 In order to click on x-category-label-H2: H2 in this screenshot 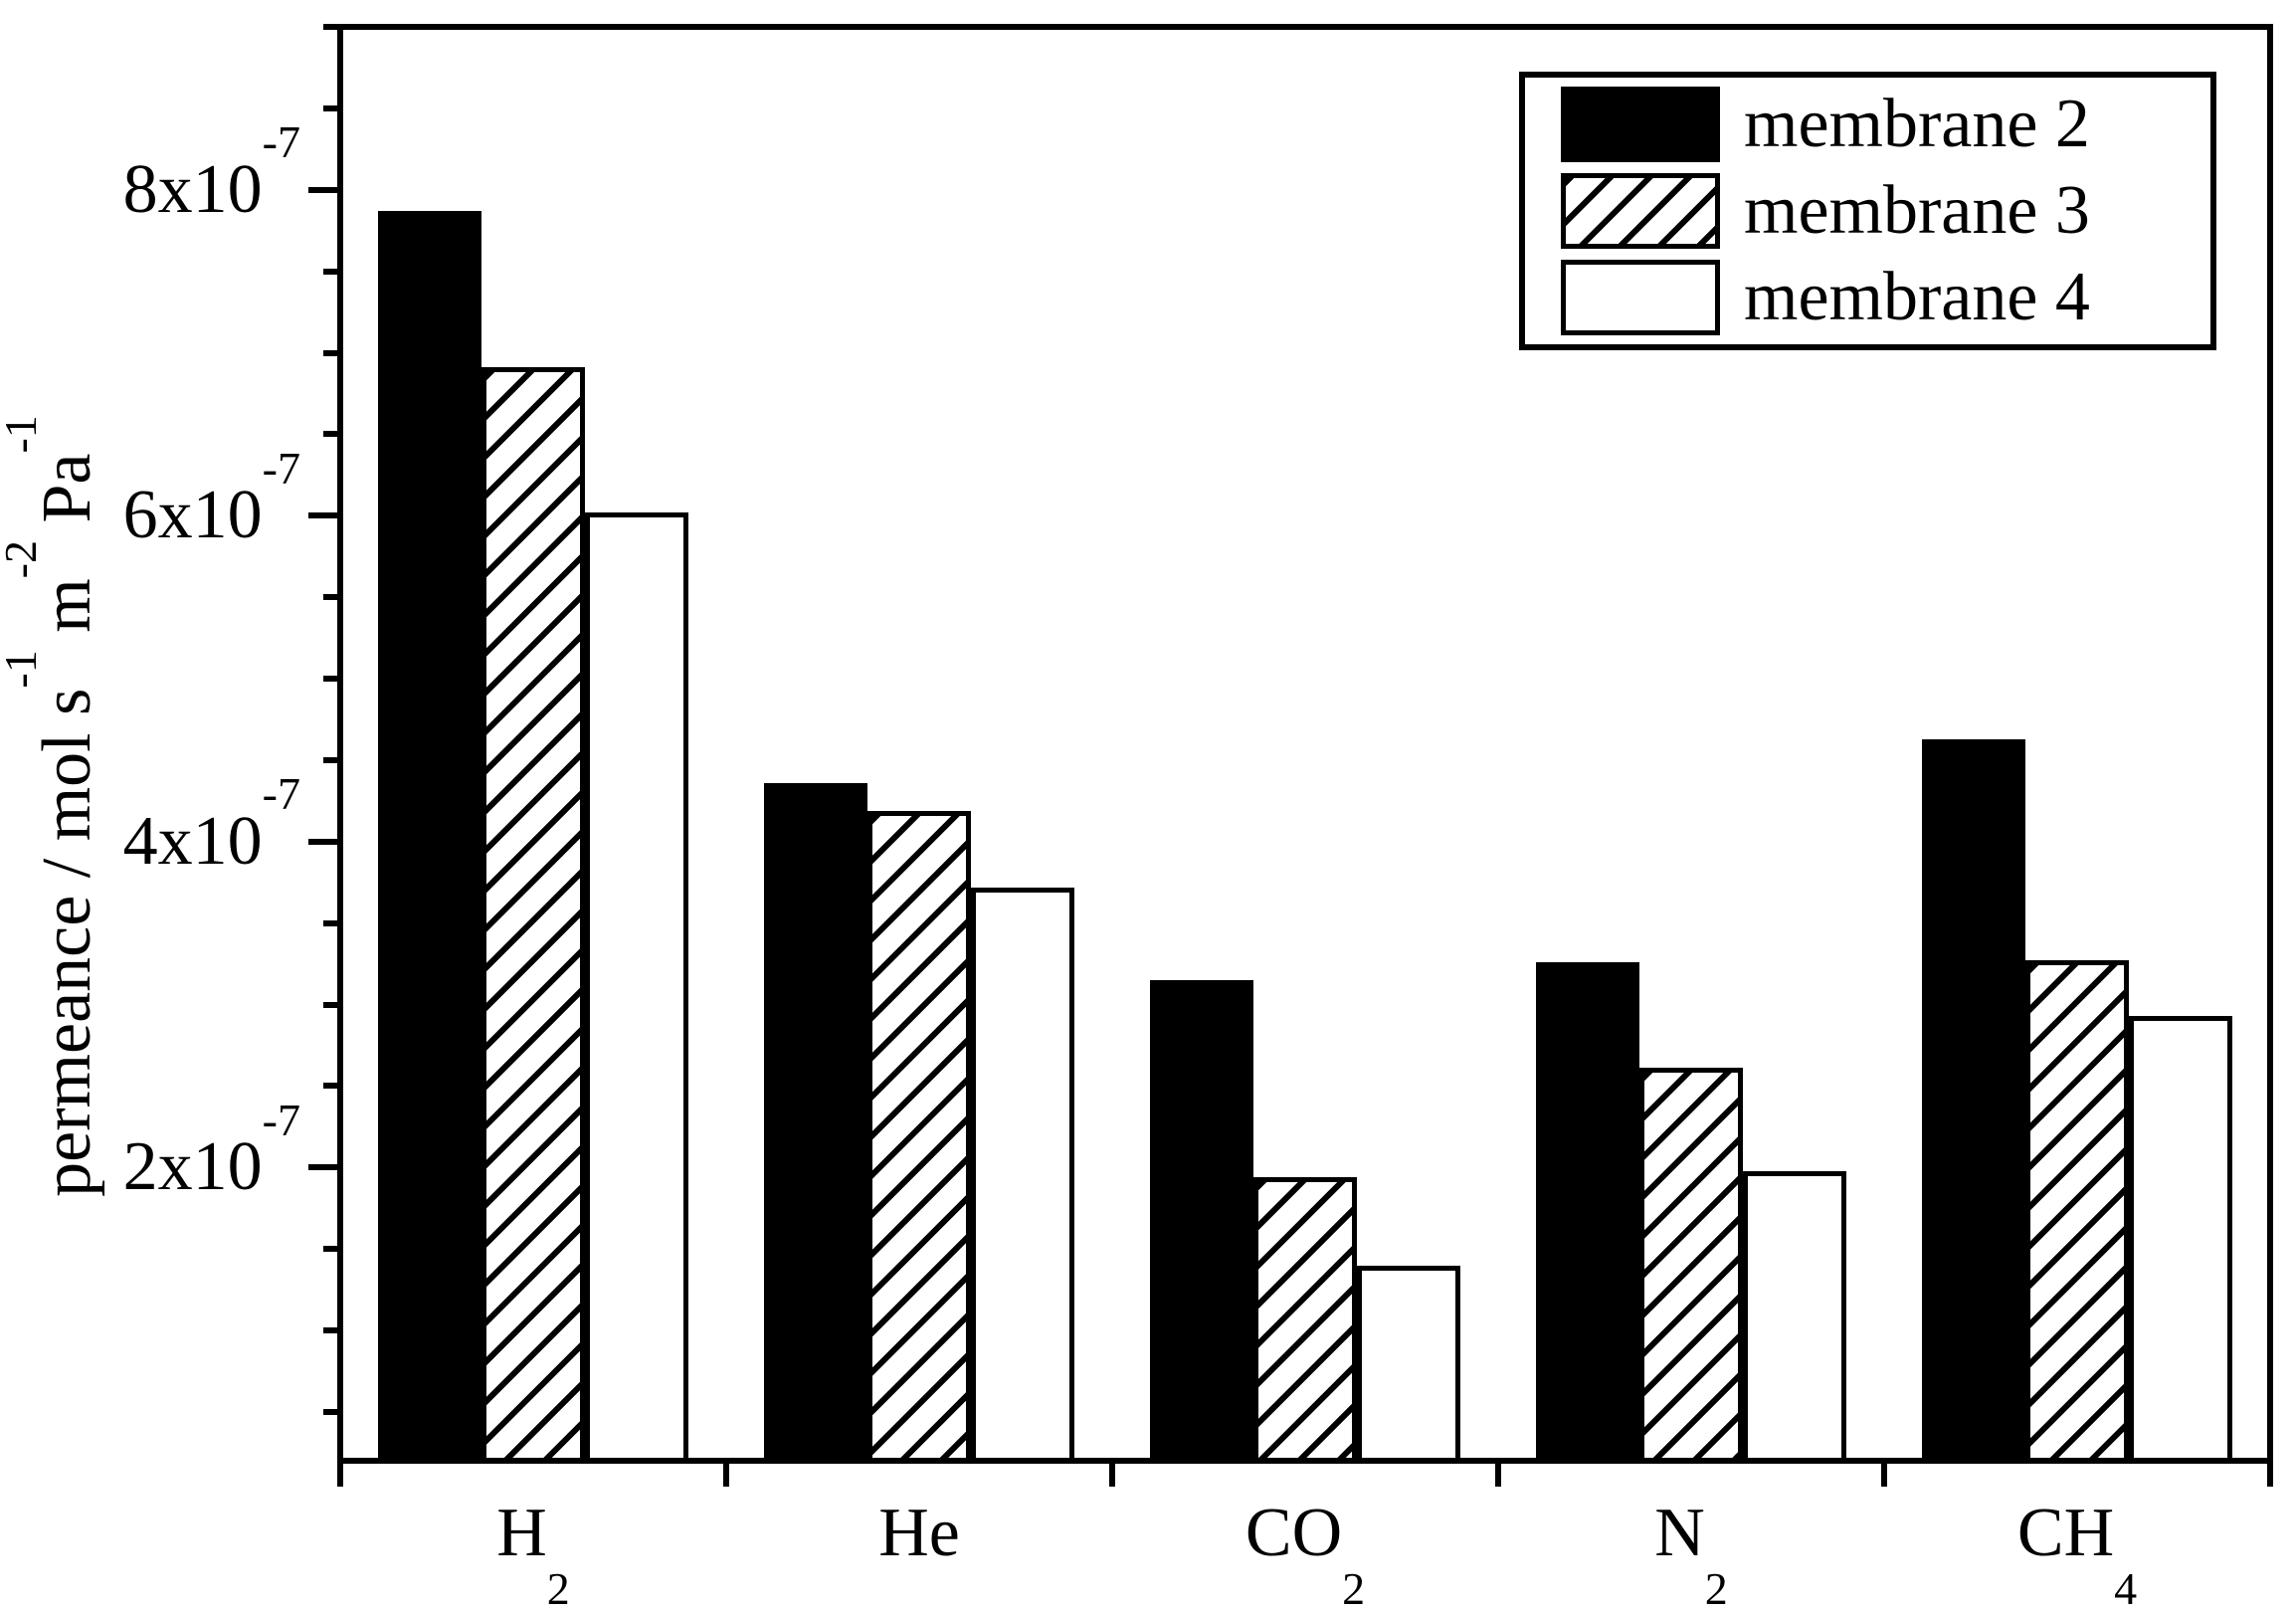, I will do `click(533, 1555)`.